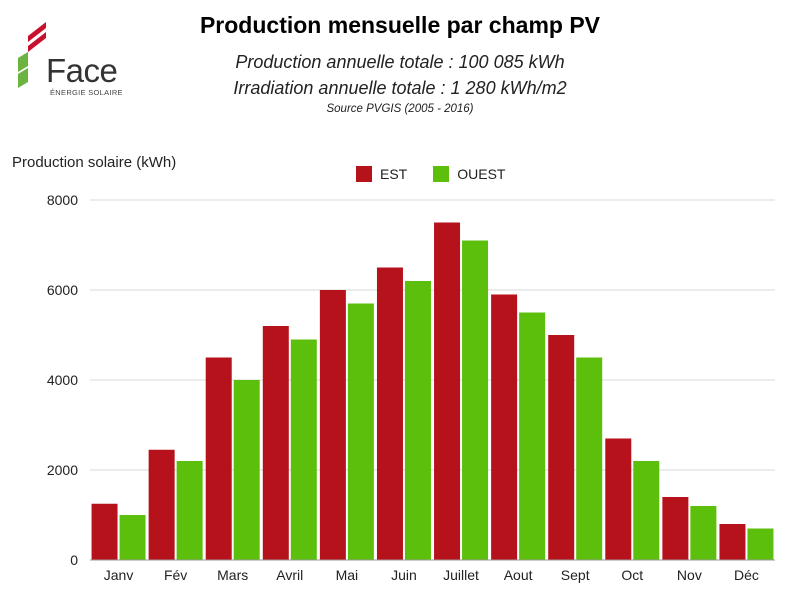 The image size is (800, 600). I want to click on x-tick-label: Avril, so click(289, 575).